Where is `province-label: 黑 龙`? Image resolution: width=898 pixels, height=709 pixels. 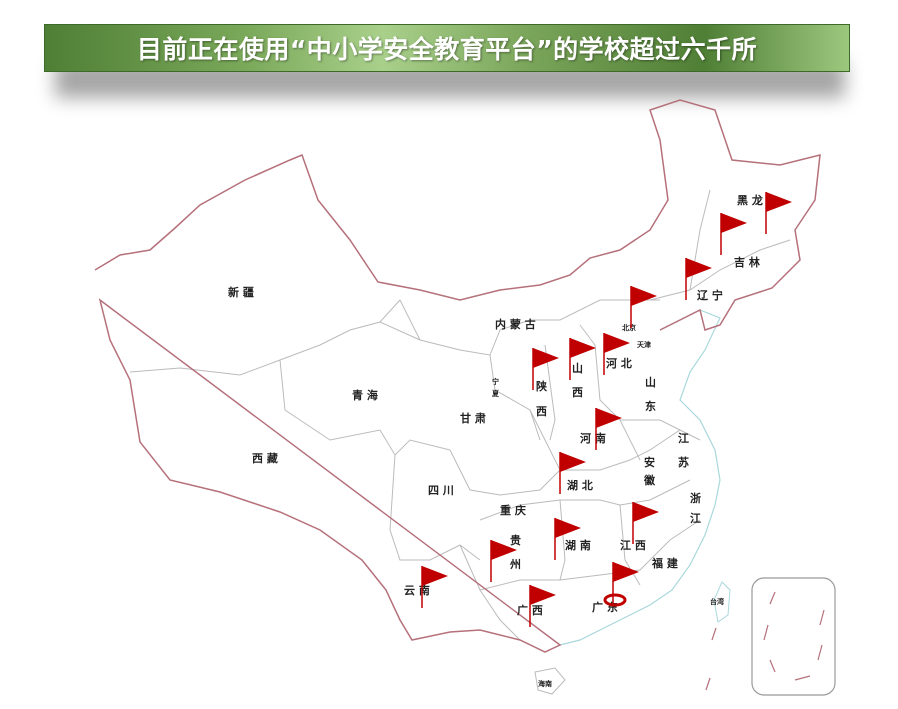 province-label: 黑 龙 is located at coordinates (750, 200).